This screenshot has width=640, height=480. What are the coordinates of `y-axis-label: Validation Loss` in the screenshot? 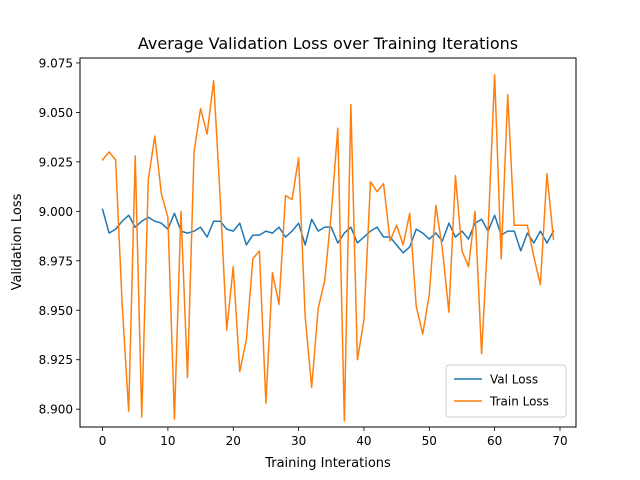 It's located at (17, 241).